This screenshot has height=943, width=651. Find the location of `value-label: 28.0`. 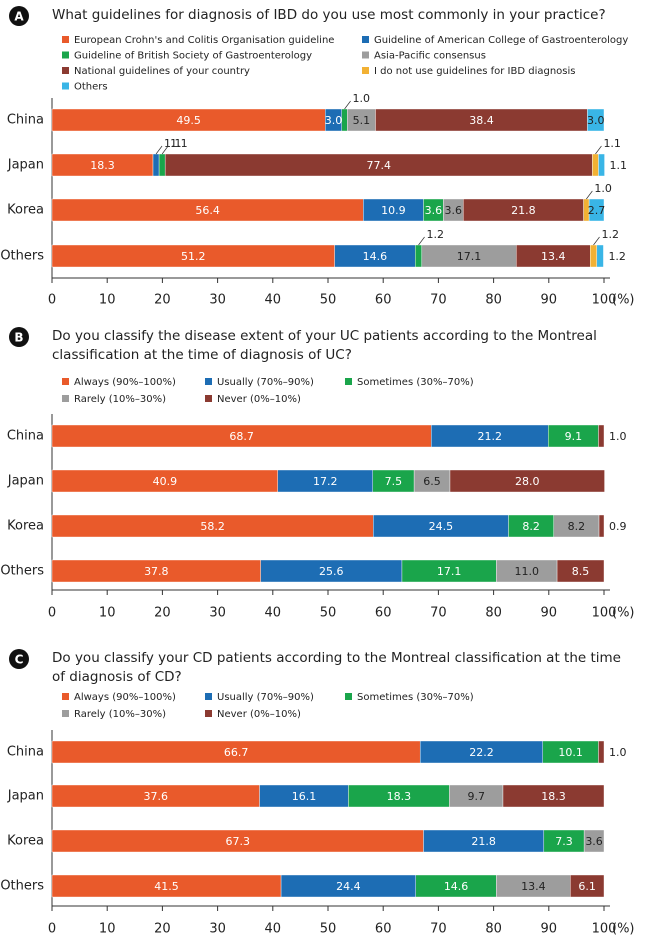

value-label: 28.0 is located at coordinates (527, 481).